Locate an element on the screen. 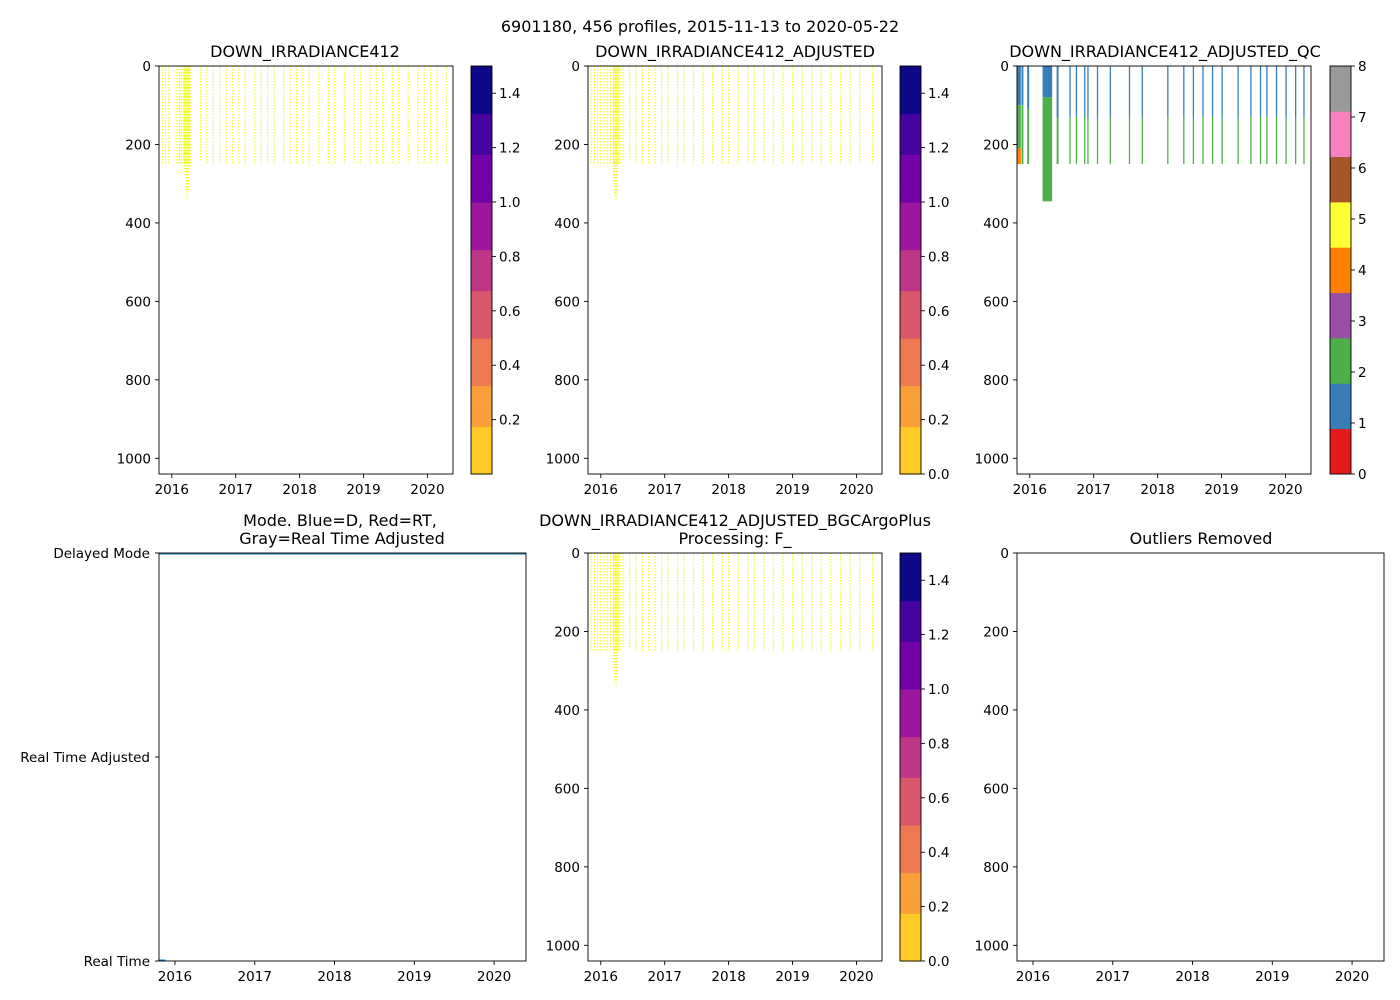 Image resolution: width=1400 pixels, height=1000 pixels. panel-title-line2: Gray=Real Time Adjusted is located at coordinates (342, 538).